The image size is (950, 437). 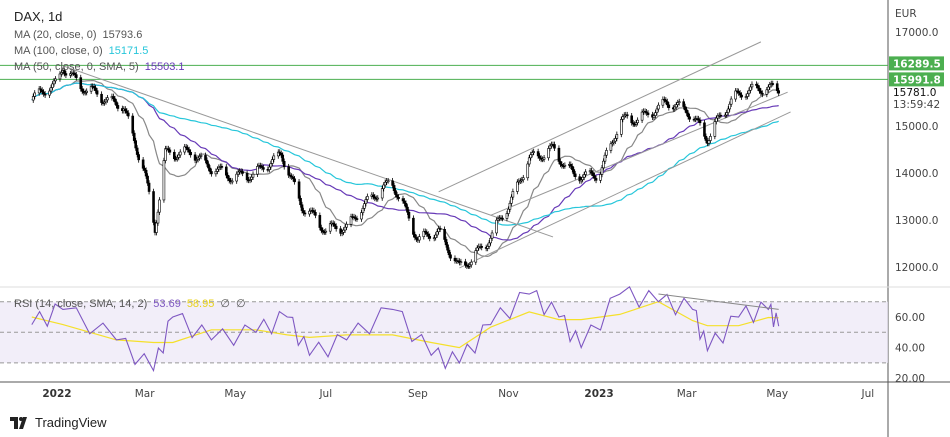 I want to click on rsi-sma-line, so click(x=405, y=325).